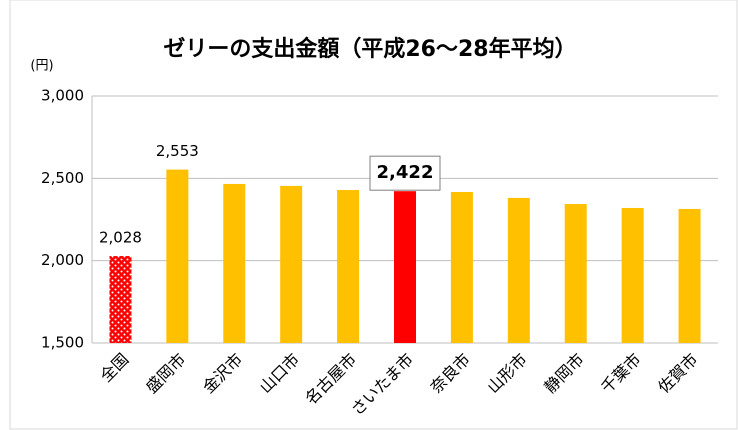 This screenshot has width=738, height=430. Describe the element at coordinates (177, 151) in the screenshot. I see `value-label: 2,553` at that location.